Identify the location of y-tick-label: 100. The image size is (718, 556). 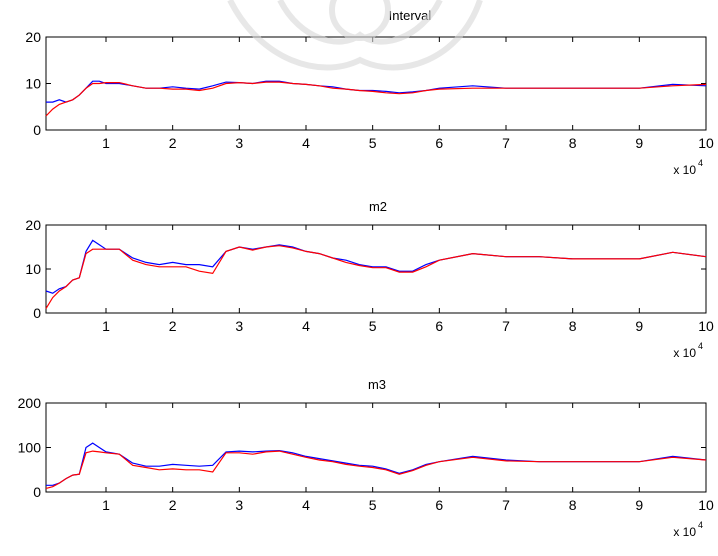
(30, 448).